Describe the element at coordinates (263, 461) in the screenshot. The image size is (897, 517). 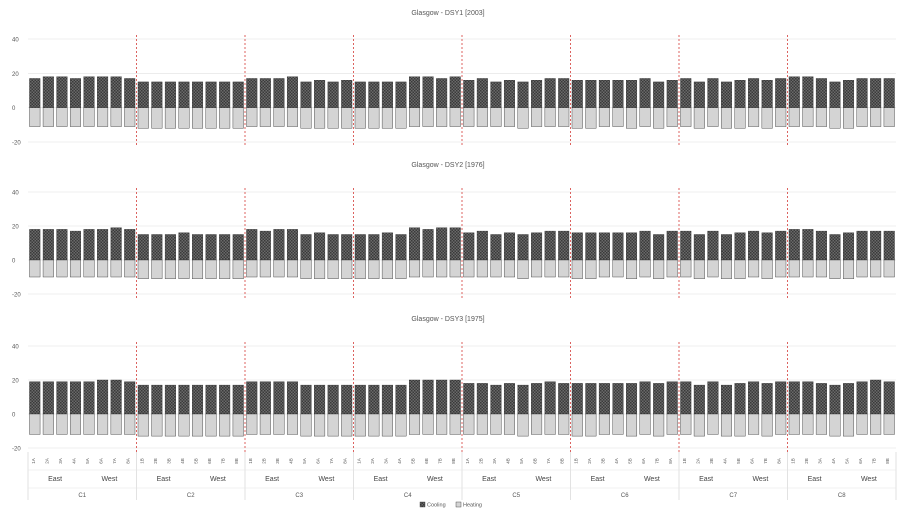
I see `x-tick-label: 2B` at that location.